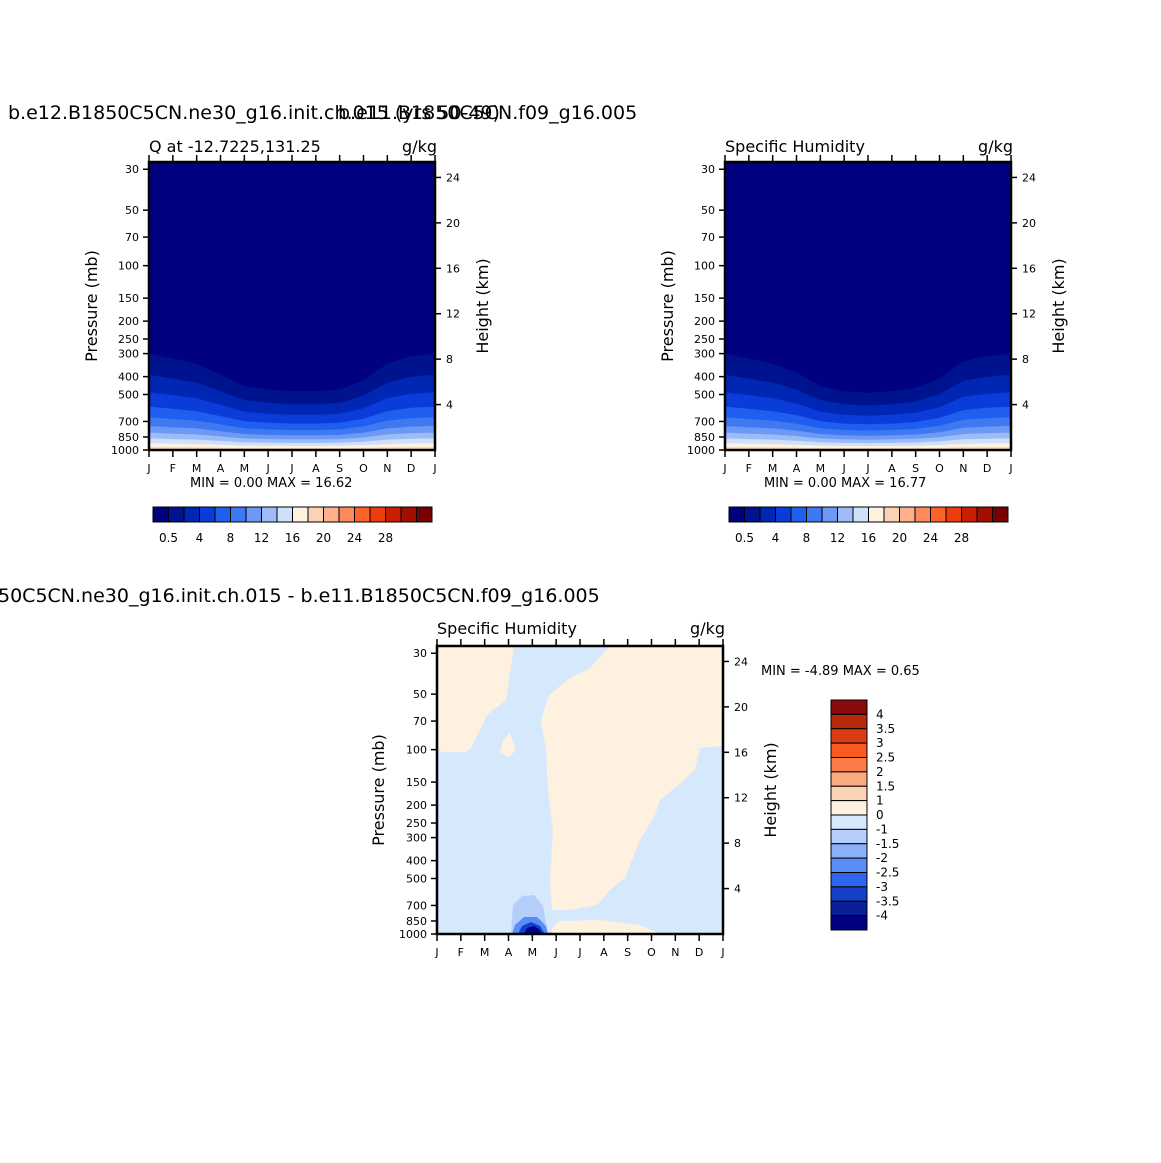  What do you see at coordinates (795, 146) in the screenshot?
I see `top-right-subtitle: Specific Humidity` at bounding box center [795, 146].